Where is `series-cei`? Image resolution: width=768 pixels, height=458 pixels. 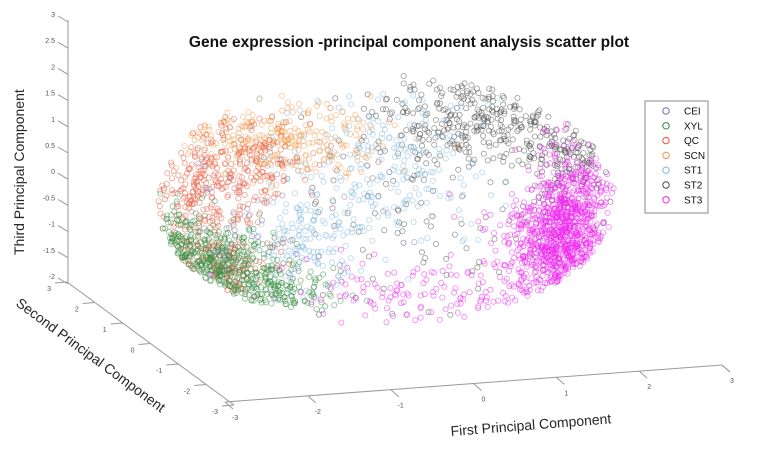
series-cei is located at coordinates (306, 228).